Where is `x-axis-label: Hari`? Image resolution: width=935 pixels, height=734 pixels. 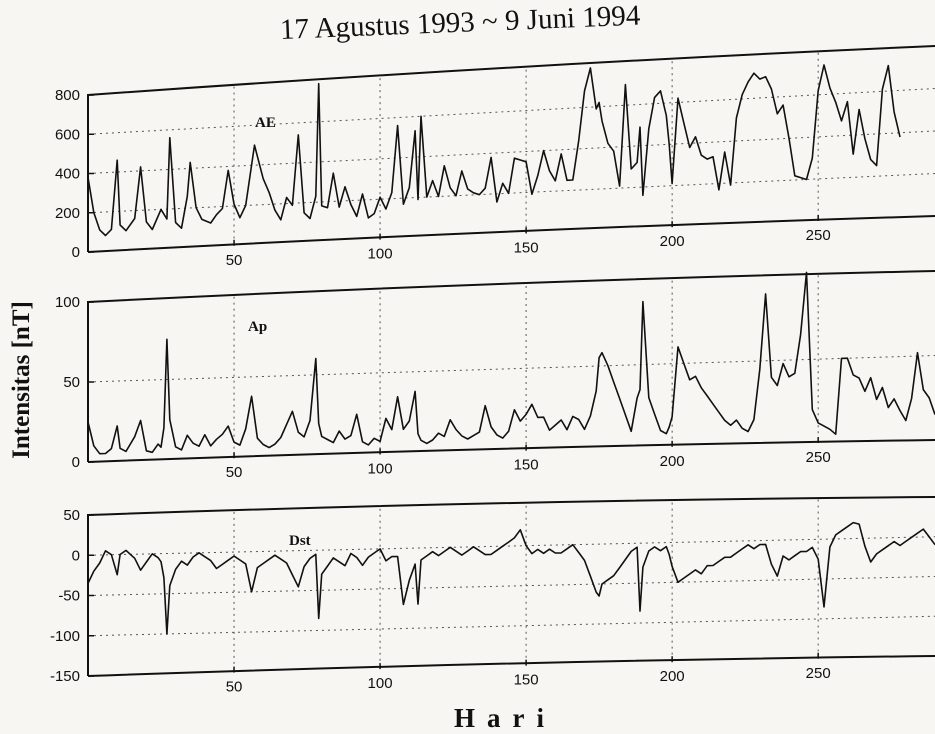
x-axis-label: Hari is located at coordinates (505, 718).